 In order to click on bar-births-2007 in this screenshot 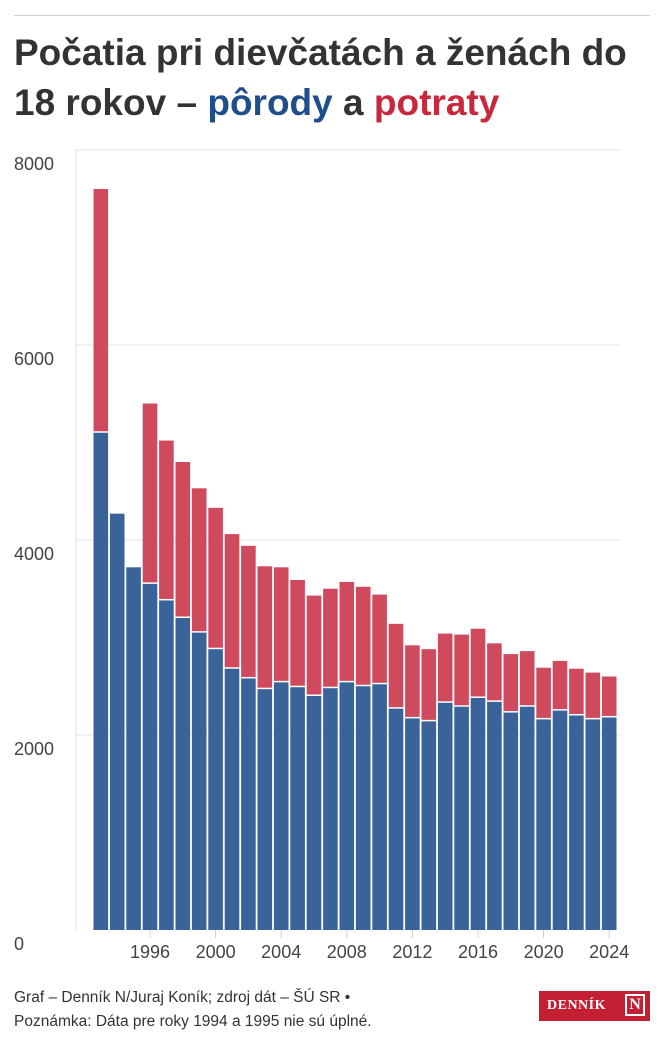, I will do `click(330, 809)`.